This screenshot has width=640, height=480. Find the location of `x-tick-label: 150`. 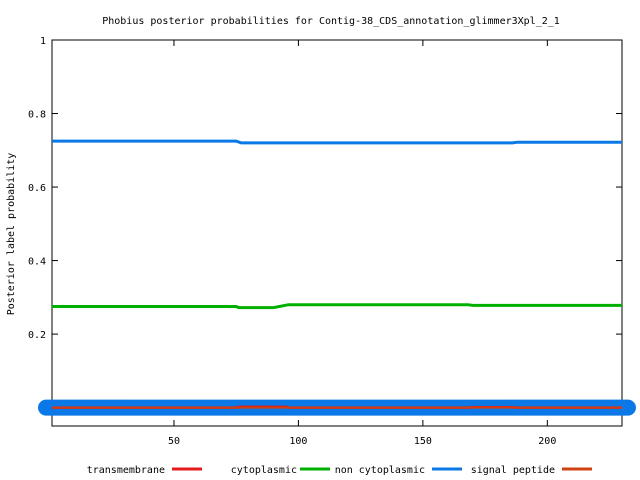

x-tick-label: 150 is located at coordinates (423, 441).